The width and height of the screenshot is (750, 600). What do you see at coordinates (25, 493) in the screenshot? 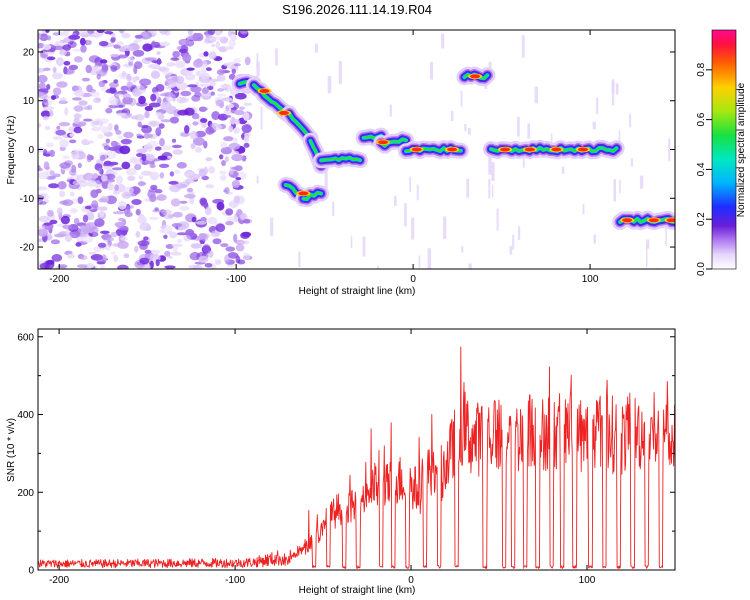
I see `y-tick-label: 200` at bounding box center [25, 493].